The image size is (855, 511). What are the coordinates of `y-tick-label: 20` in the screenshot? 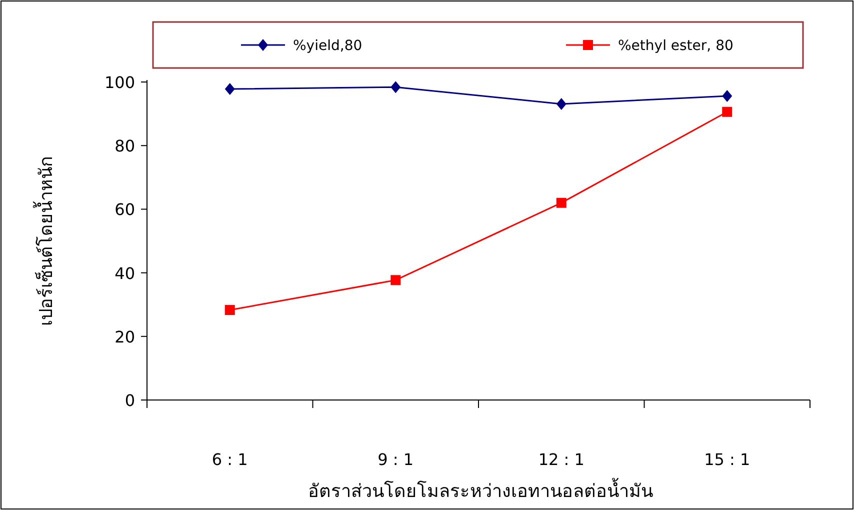 It's located at (124, 336).